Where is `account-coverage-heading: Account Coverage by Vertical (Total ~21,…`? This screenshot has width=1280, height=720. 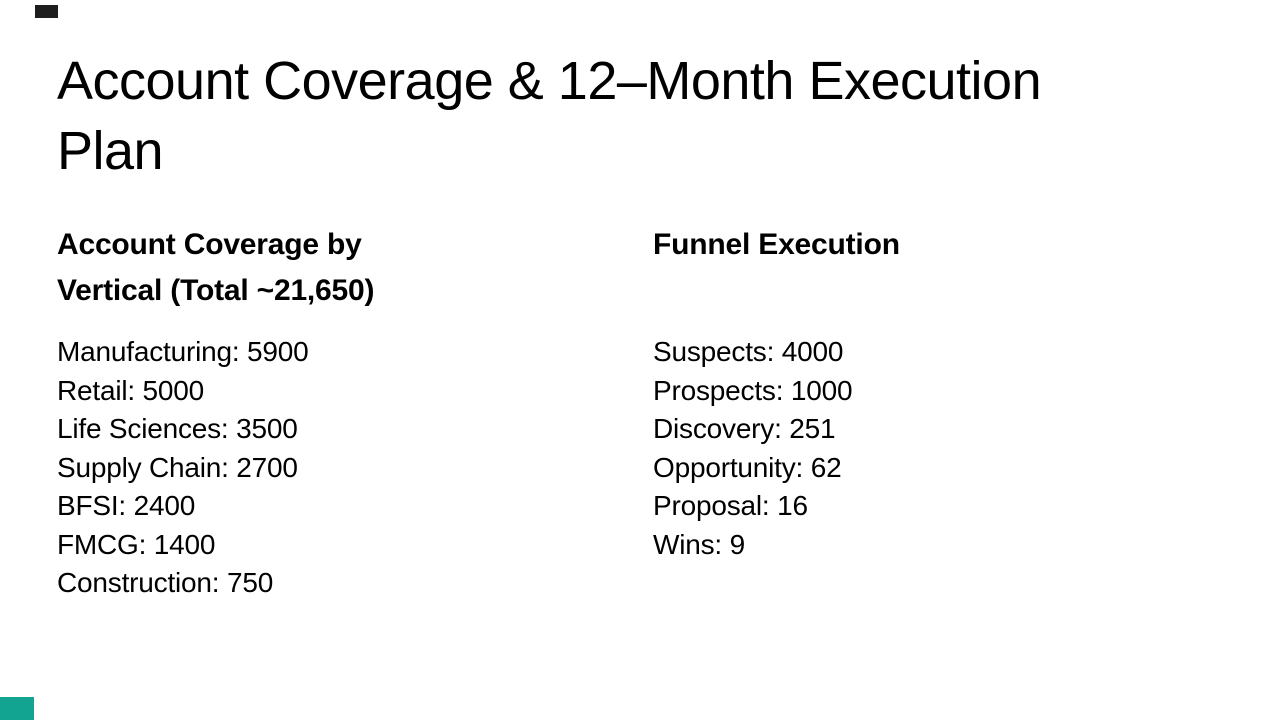
account-coverage-heading: Account Coverage by Vertical (Total ~21,… is located at coordinates (337, 268).